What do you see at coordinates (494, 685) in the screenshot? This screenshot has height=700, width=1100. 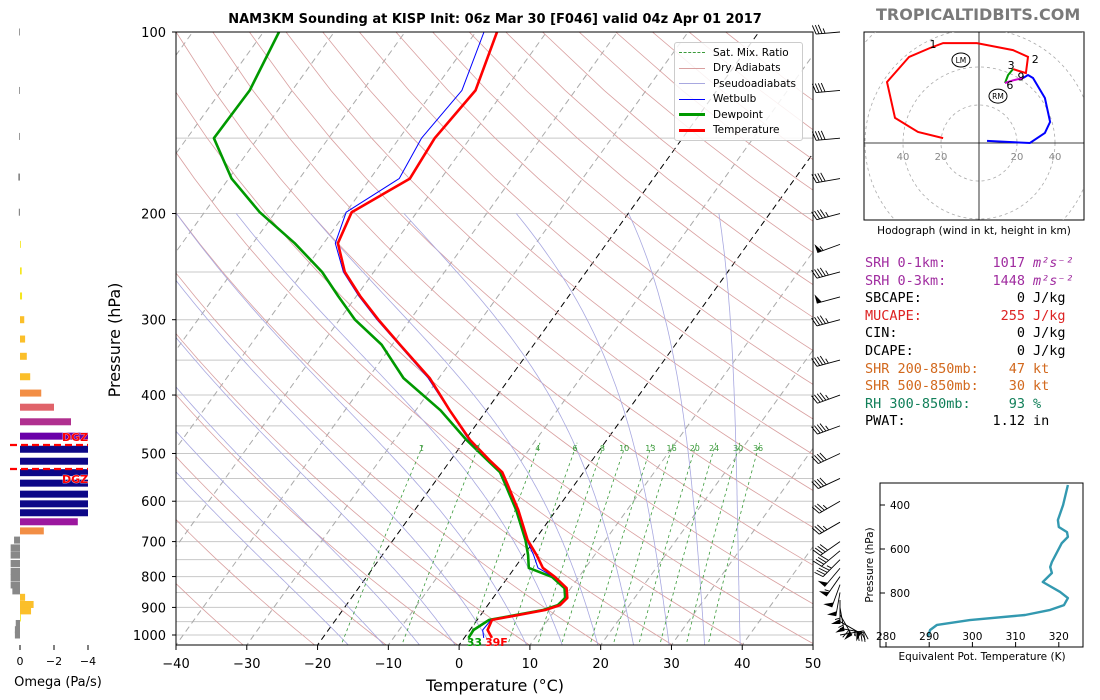 I see `x-axis-label: Temperature (°C)` at bounding box center [494, 685].